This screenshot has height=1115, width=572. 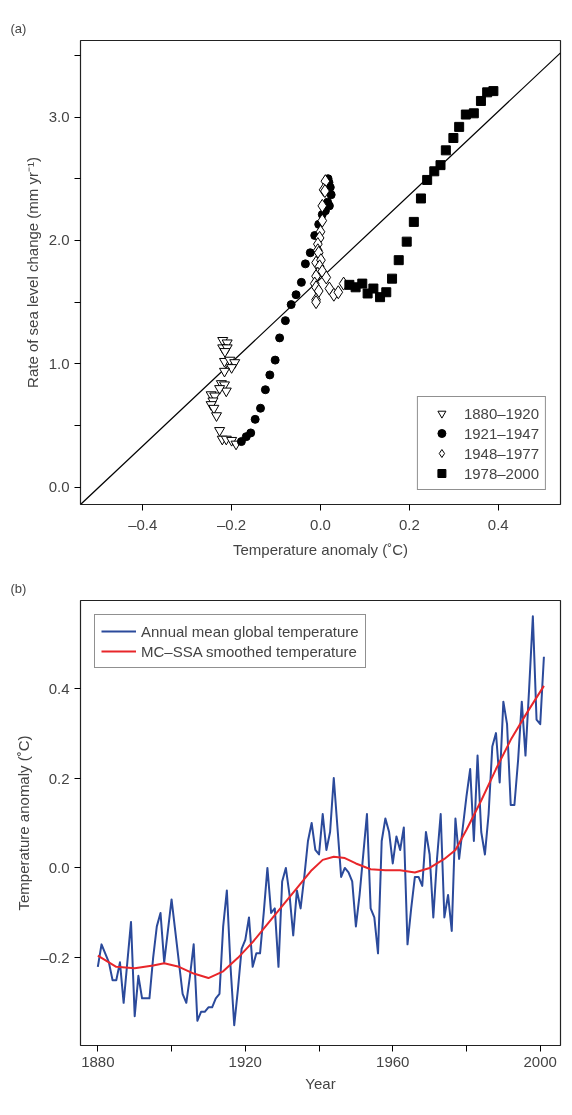 I want to click on legend-label: 1921–1947, so click(x=501, y=433).